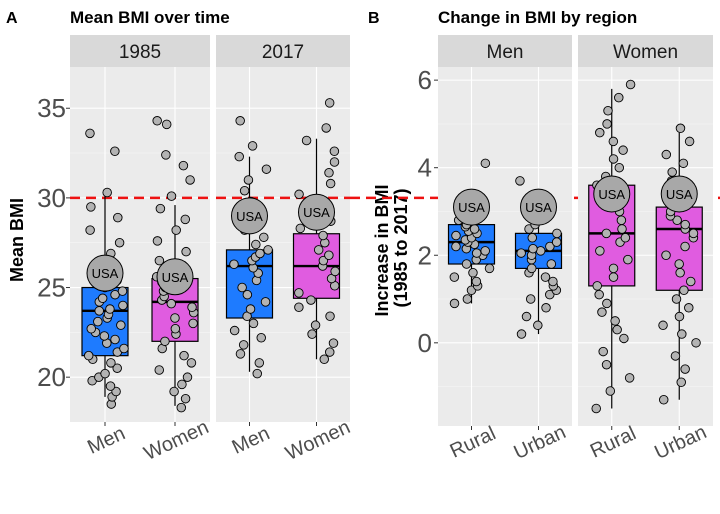 The height and width of the screenshot is (514, 720). Describe the element at coordinates (374, 18) in the screenshot. I see `panel-b-tag: B` at that location.